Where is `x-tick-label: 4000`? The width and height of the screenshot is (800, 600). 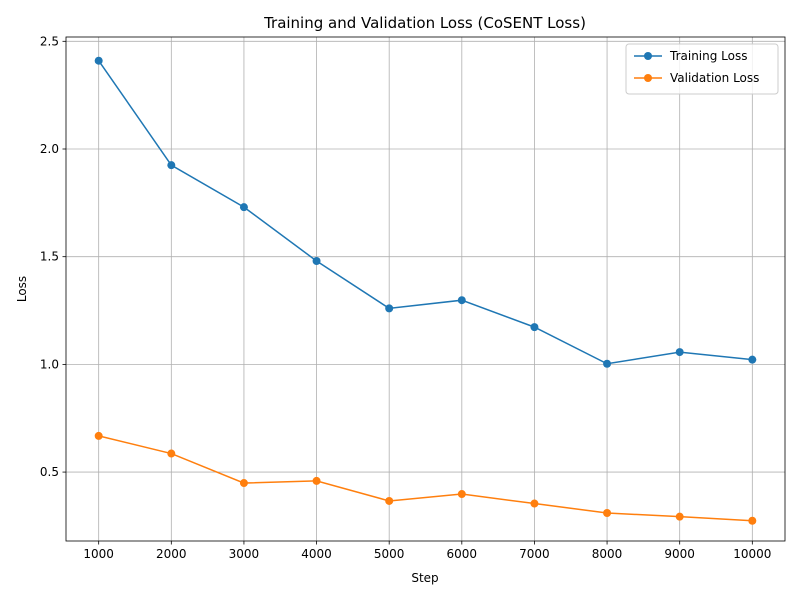
x-tick-label: 4000 is located at coordinates (316, 554).